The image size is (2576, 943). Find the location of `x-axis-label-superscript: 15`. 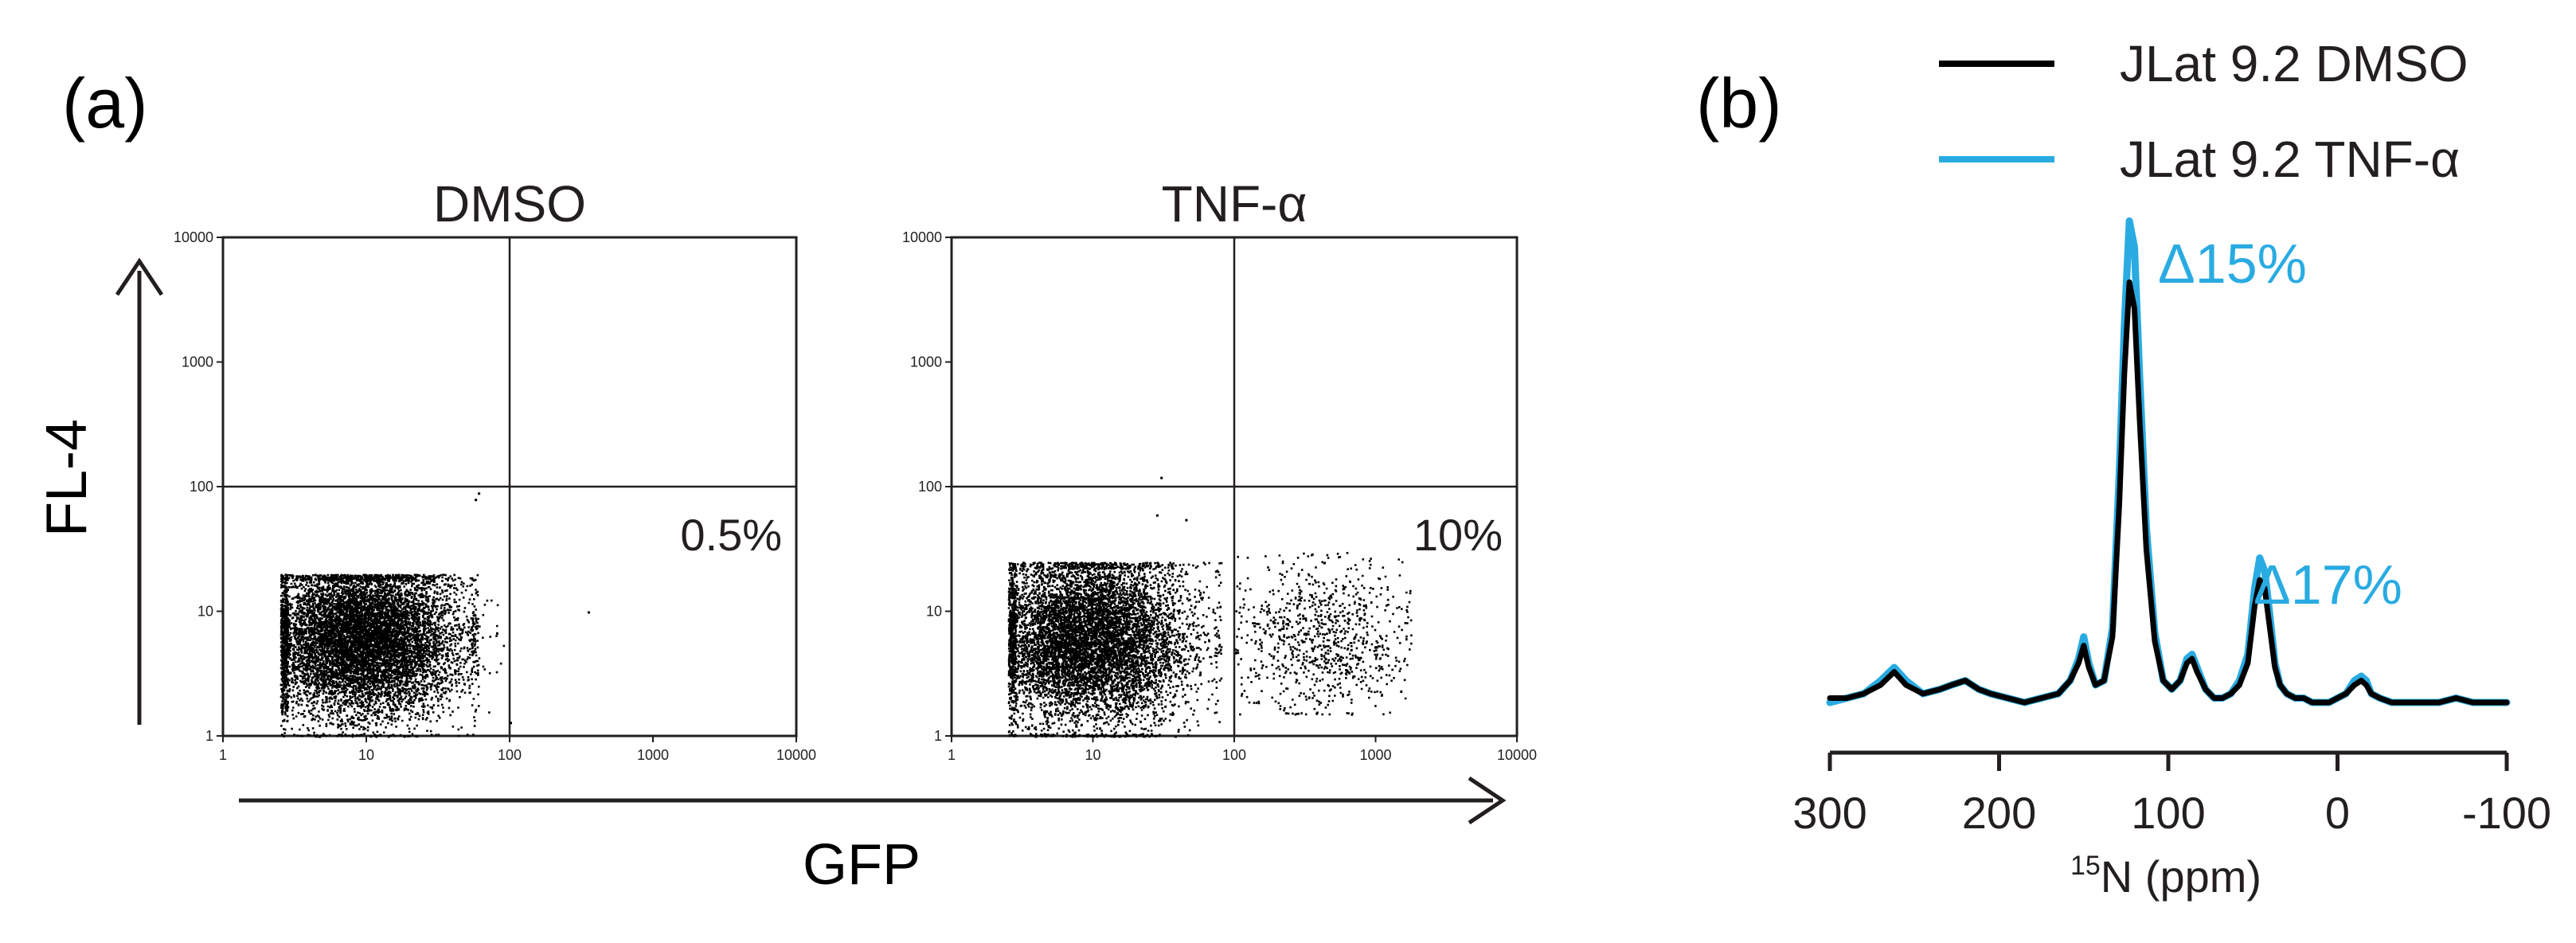

x-axis-label-superscript: 15 is located at coordinates (2085, 866).